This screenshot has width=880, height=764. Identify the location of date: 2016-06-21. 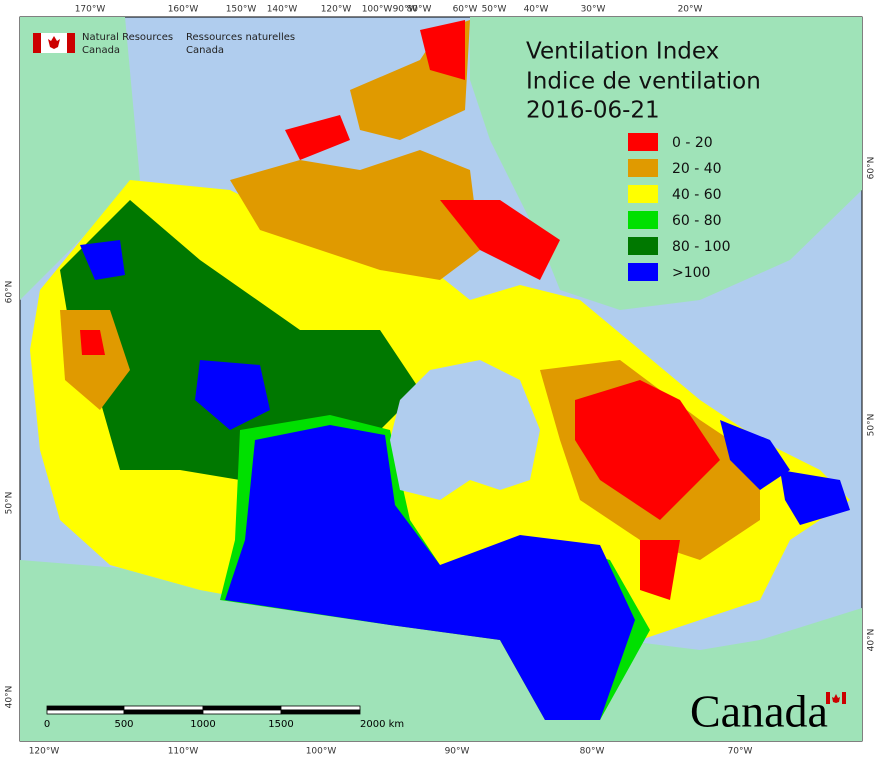
(593, 111).